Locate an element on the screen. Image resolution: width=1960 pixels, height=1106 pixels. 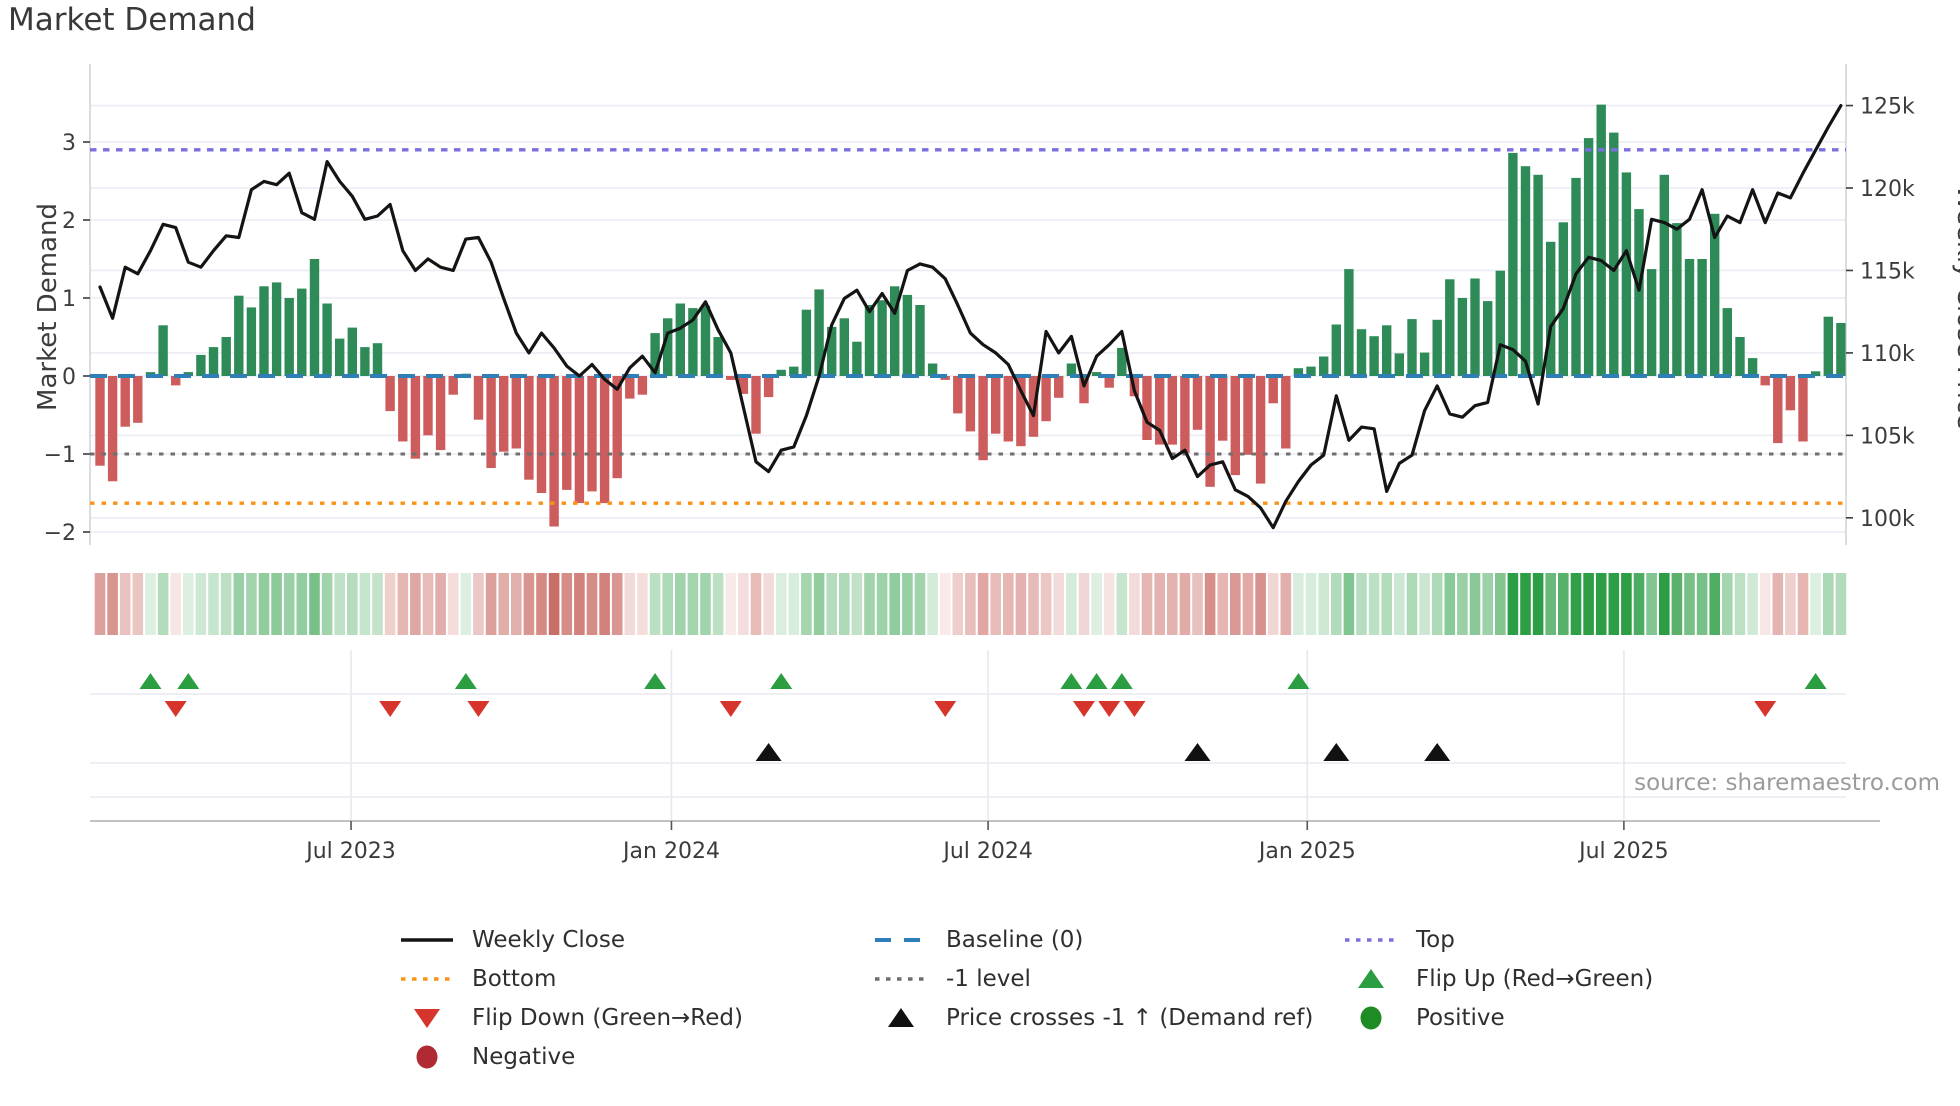
svg-text: 110k is located at coordinates (1887, 354).